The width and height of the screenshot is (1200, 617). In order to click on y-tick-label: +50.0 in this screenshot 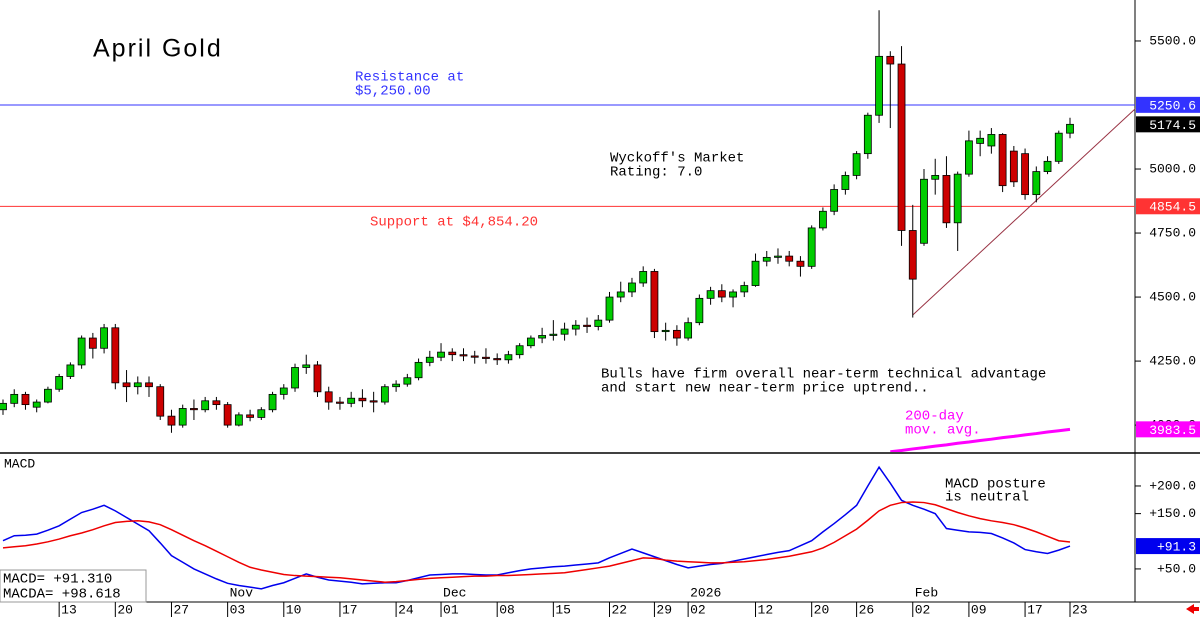, I will do `click(1176, 568)`.